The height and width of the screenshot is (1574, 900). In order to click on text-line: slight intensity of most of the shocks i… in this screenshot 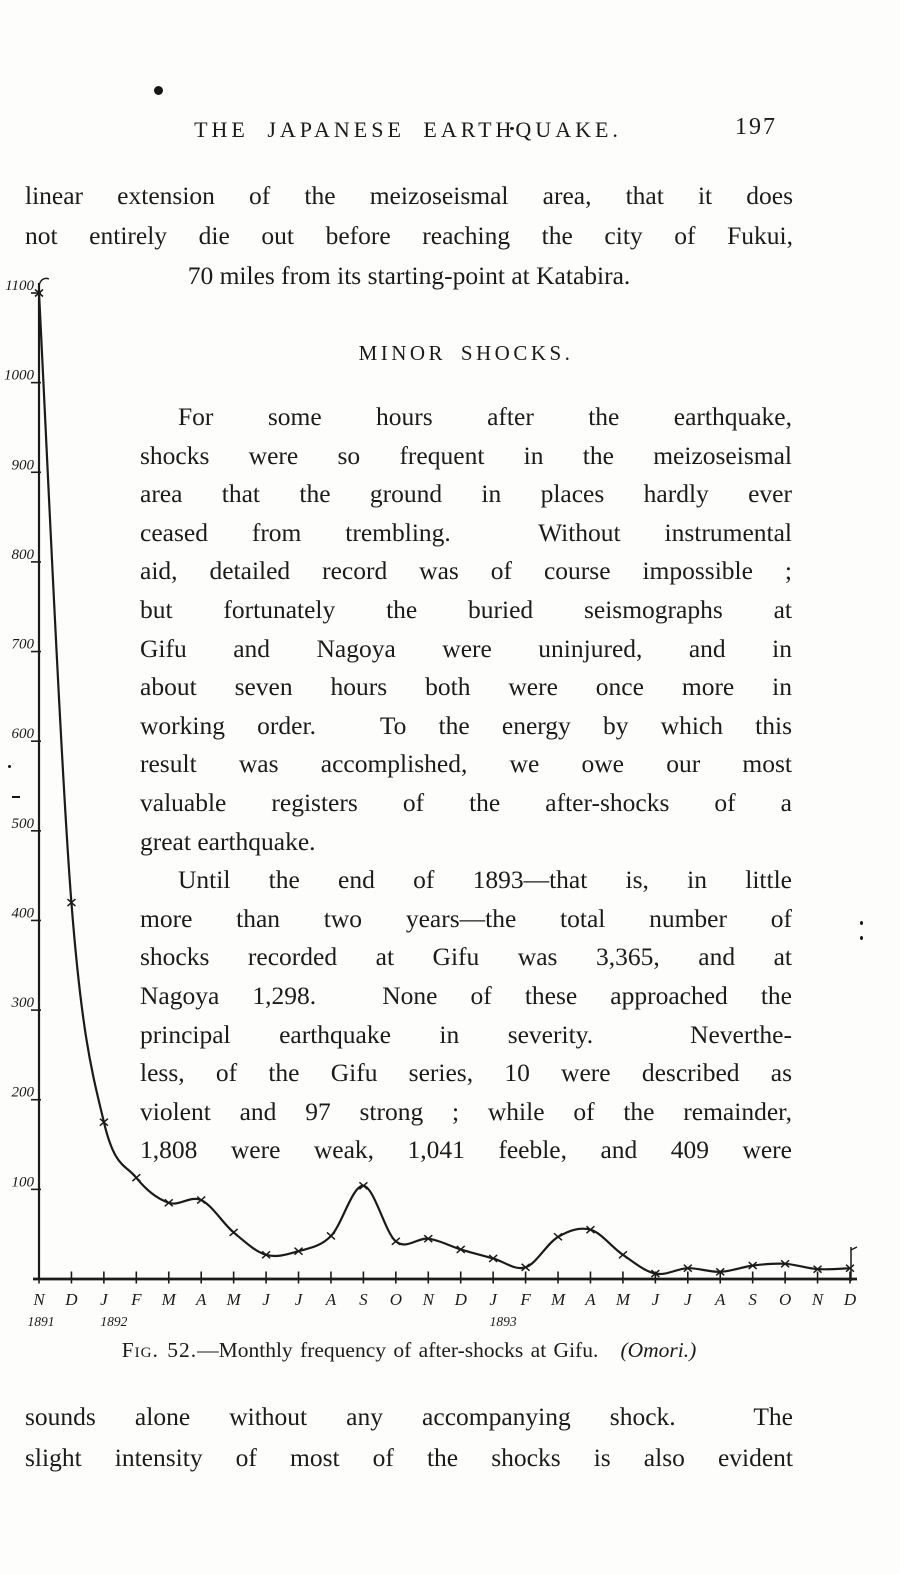, I will do `click(409, 1457)`.